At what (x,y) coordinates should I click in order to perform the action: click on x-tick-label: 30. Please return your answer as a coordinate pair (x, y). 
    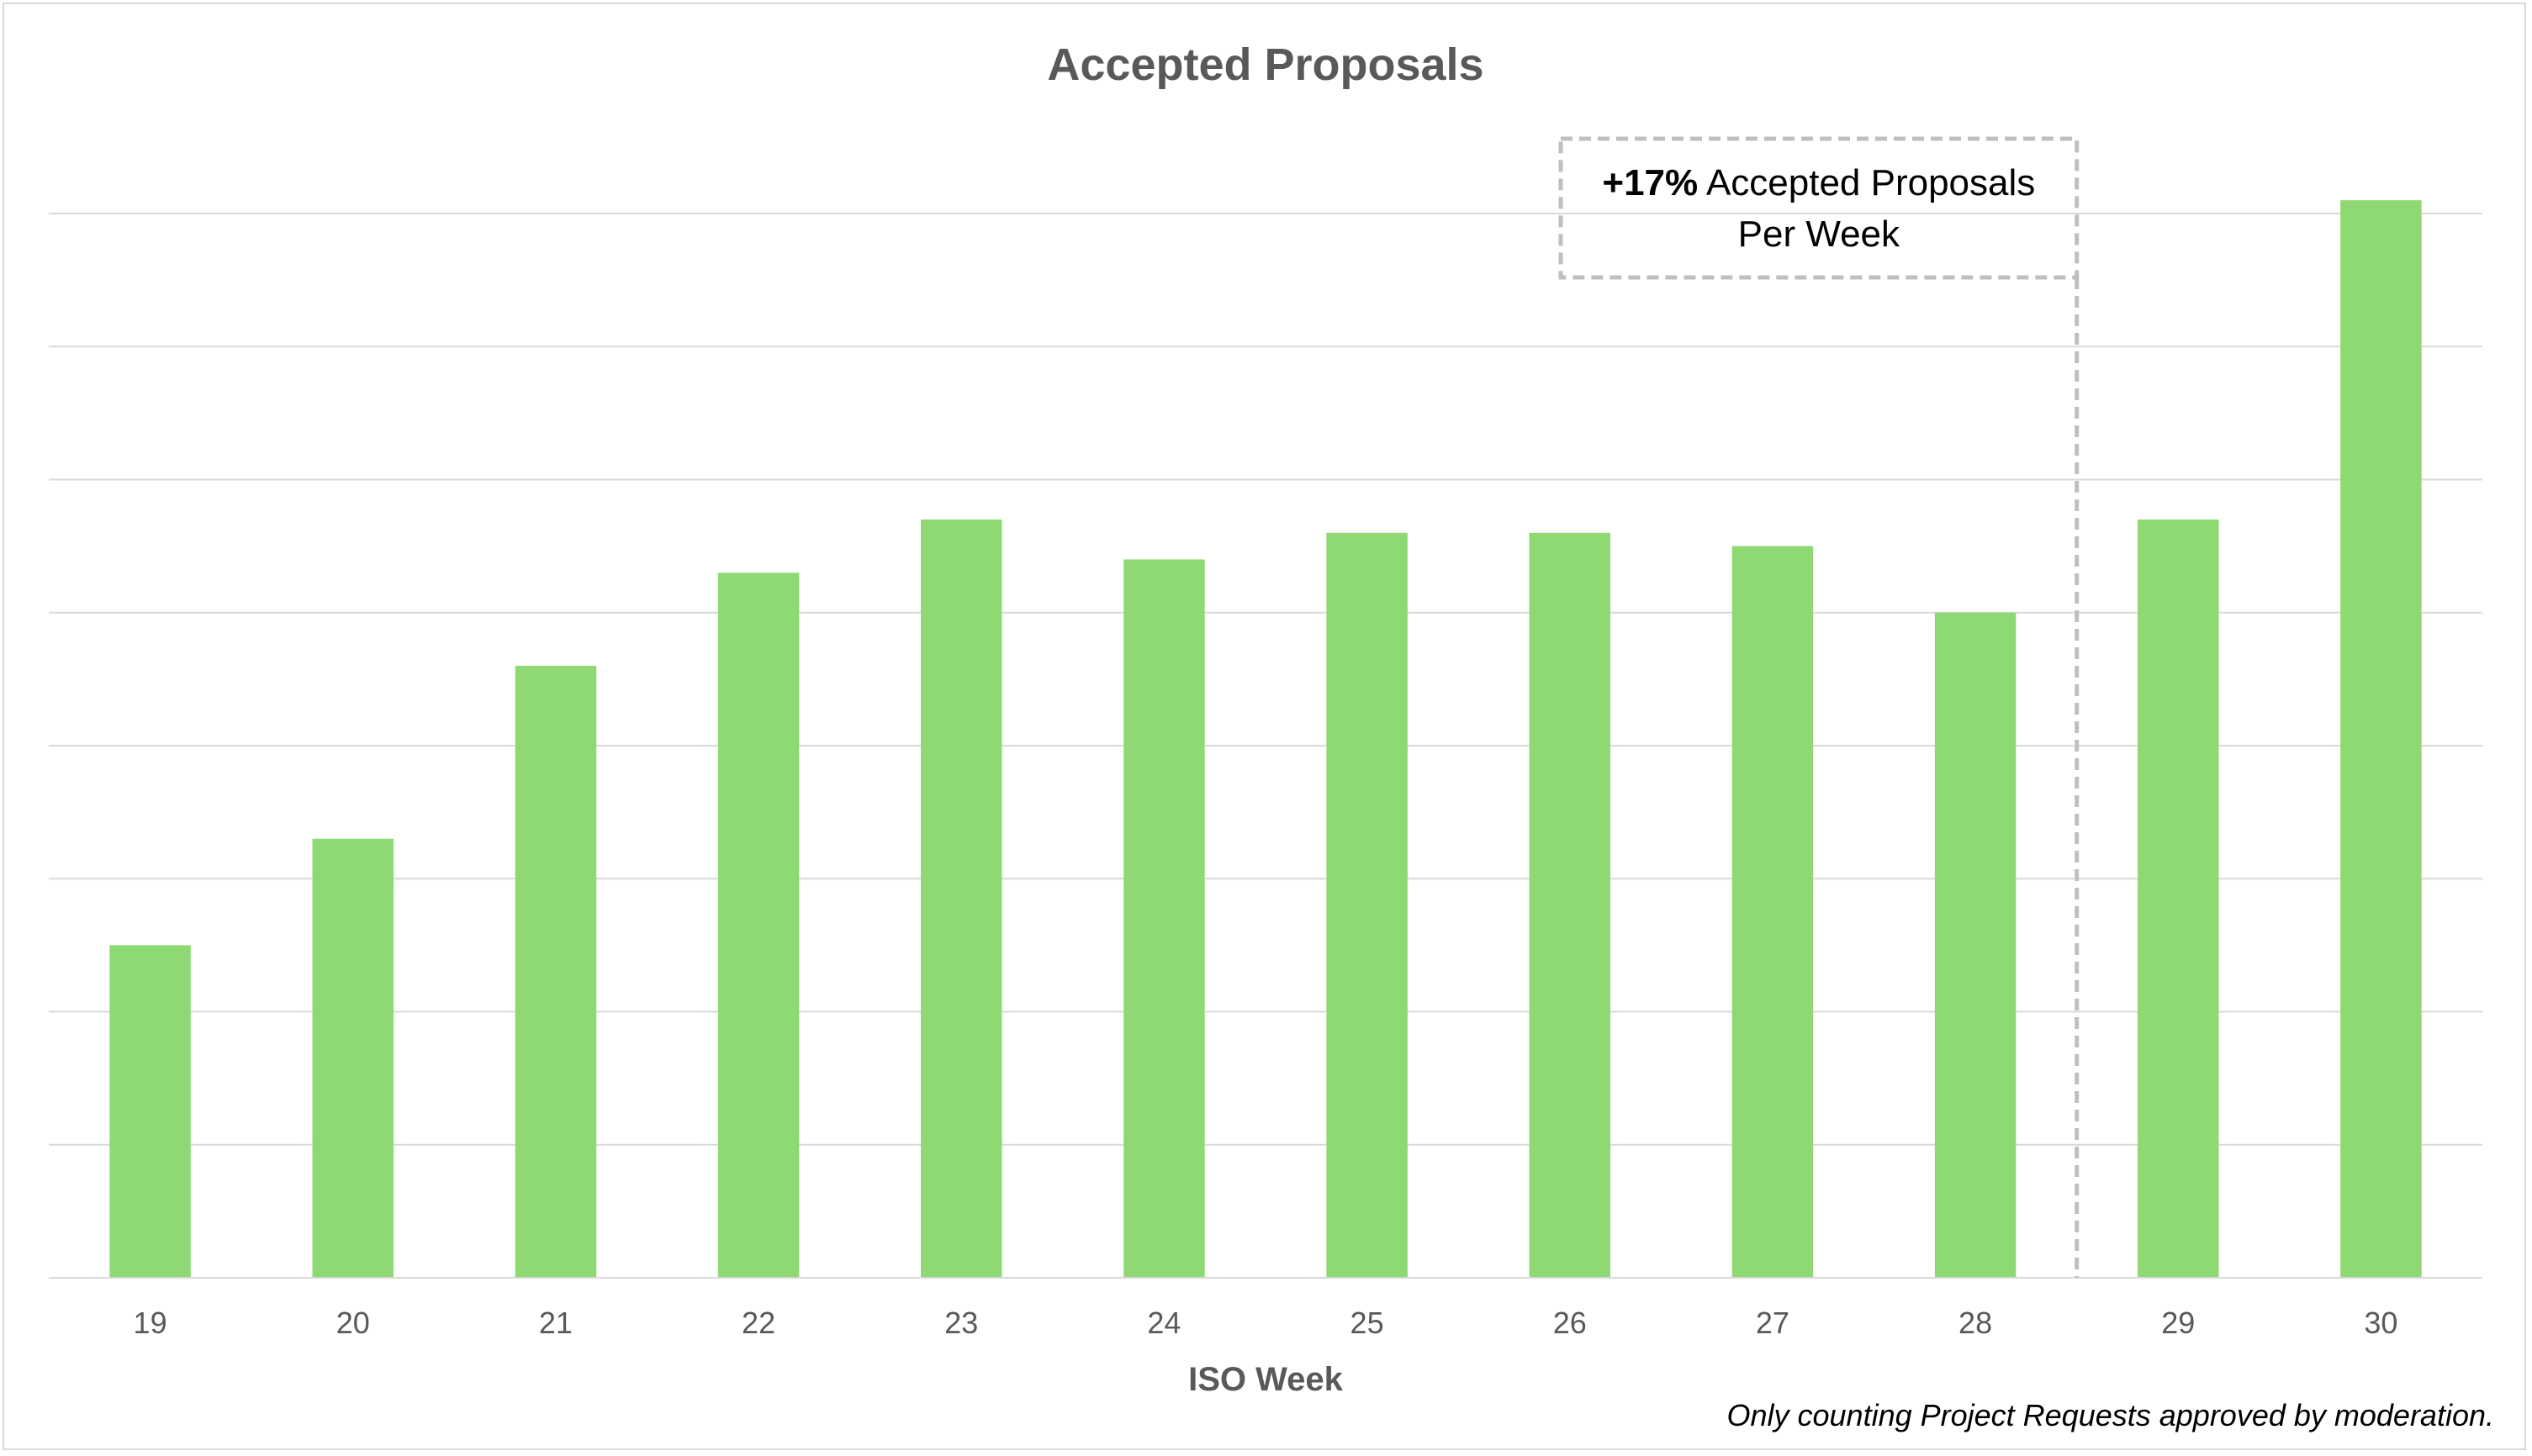
    Looking at the image, I should click on (2380, 1323).